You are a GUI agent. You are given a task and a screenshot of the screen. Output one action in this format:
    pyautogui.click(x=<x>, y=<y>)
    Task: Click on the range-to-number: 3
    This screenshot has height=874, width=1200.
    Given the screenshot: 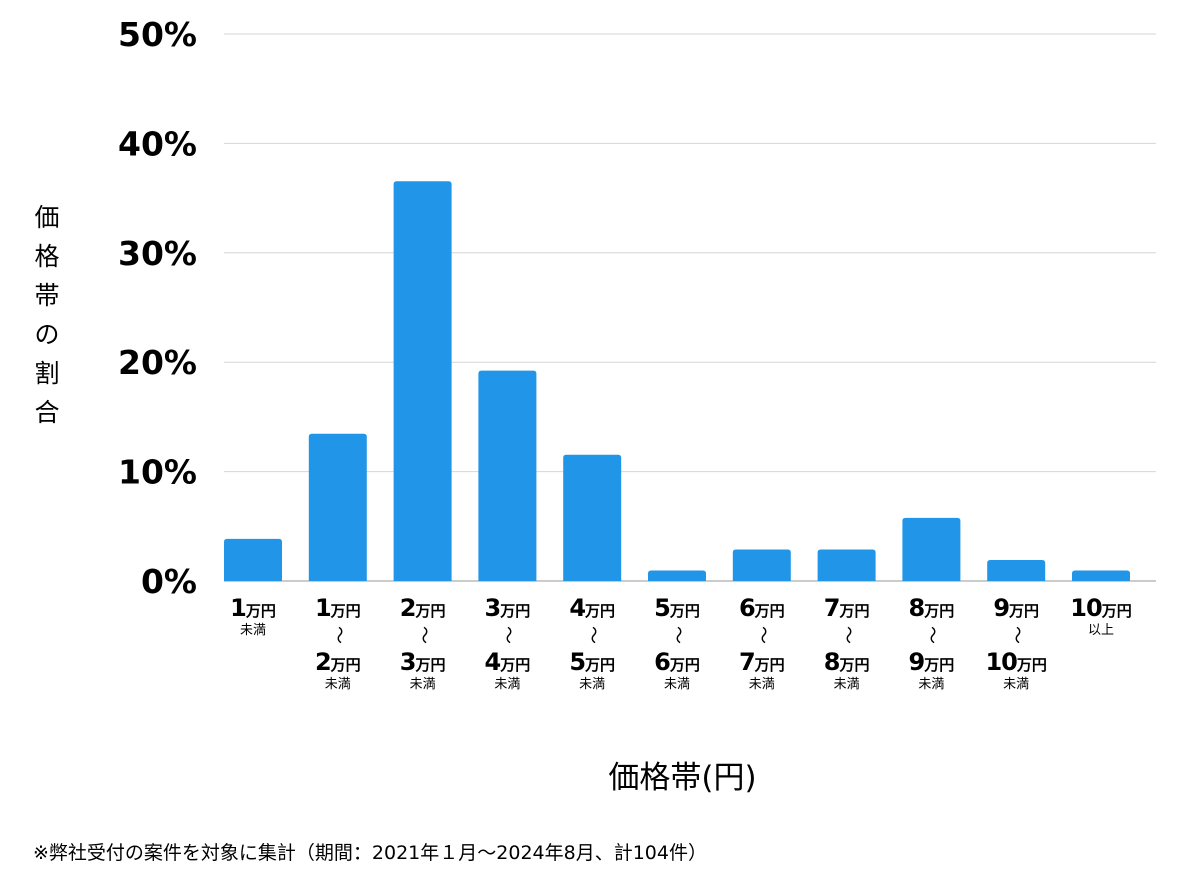 What is the action you would take?
    pyautogui.click(x=408, y=662)
    